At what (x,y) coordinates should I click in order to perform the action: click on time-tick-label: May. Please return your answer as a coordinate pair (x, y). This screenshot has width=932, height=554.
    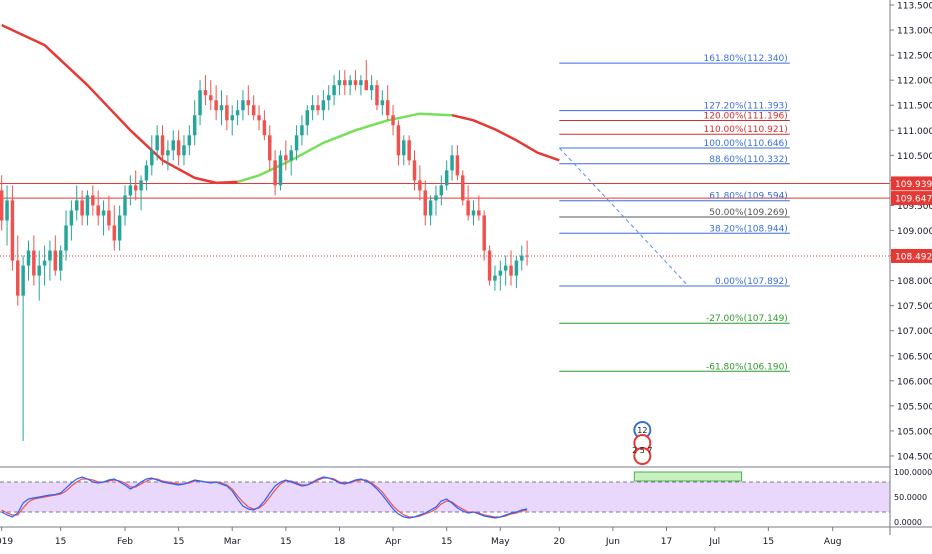
    Looking at the image, I should click on (500, 542).